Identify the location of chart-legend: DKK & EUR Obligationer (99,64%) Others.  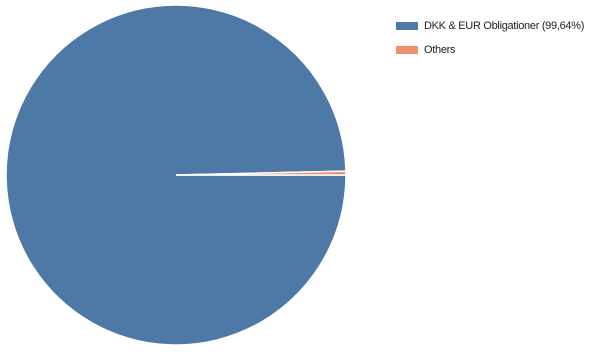
(490, 40).